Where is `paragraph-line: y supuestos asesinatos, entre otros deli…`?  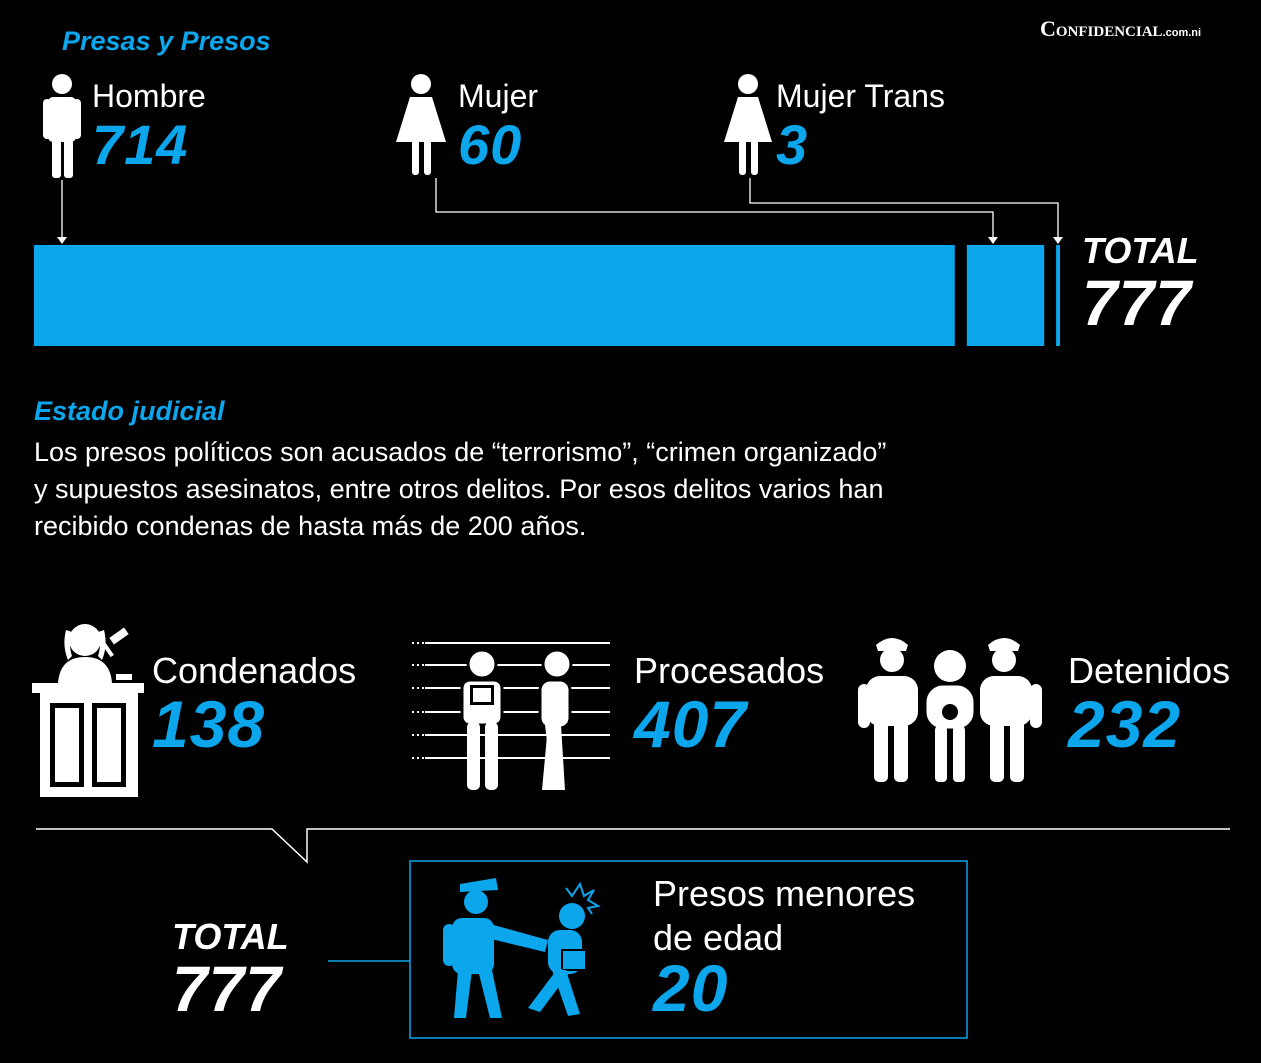 paragraph-line: y supuestos asesinatos, entre otros deli… is located at coordinates (459, 489).